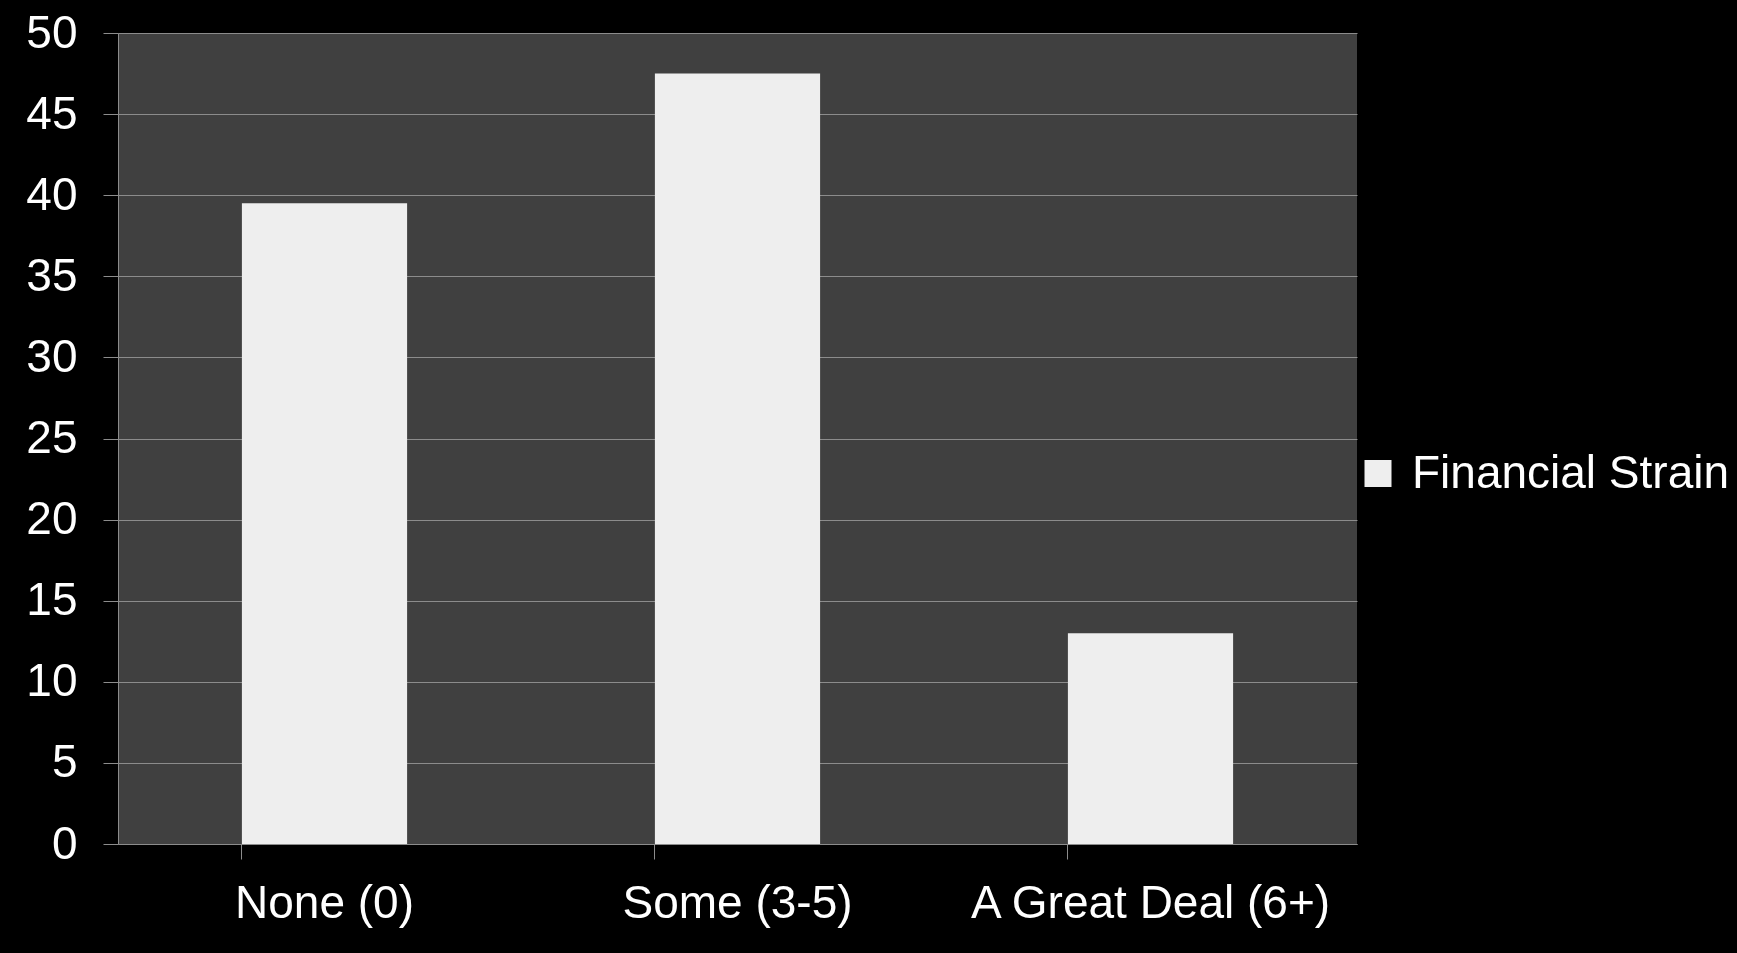 This screenshot has width=1737, height=953. What do you see at coordinates (324, 901) in the screenshot?
I see `x-tick-label: None (0)` at bounding box center [324, 901].